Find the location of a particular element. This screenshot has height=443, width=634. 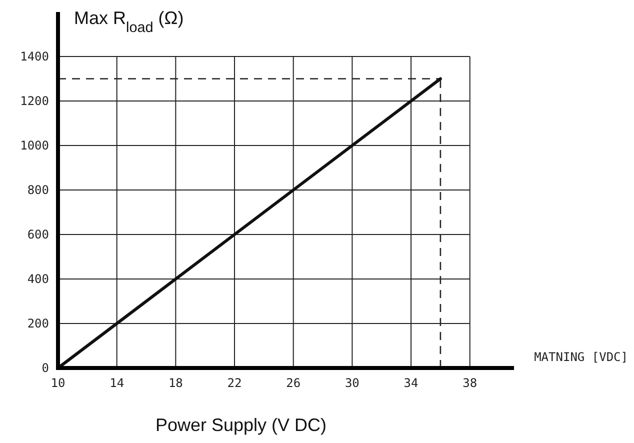

y-tick-label: 0 is located at coordinates (45, 368).